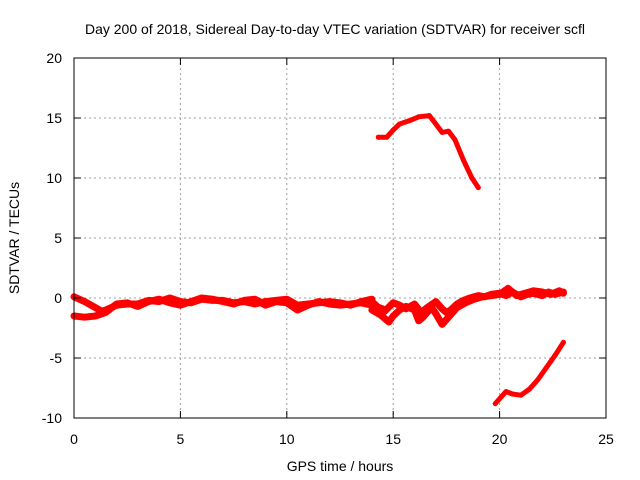  What do you see at coordinates (52, 418) in the screenshot?
I see `y-tick-label: -10` at bounding box center [52, 418].